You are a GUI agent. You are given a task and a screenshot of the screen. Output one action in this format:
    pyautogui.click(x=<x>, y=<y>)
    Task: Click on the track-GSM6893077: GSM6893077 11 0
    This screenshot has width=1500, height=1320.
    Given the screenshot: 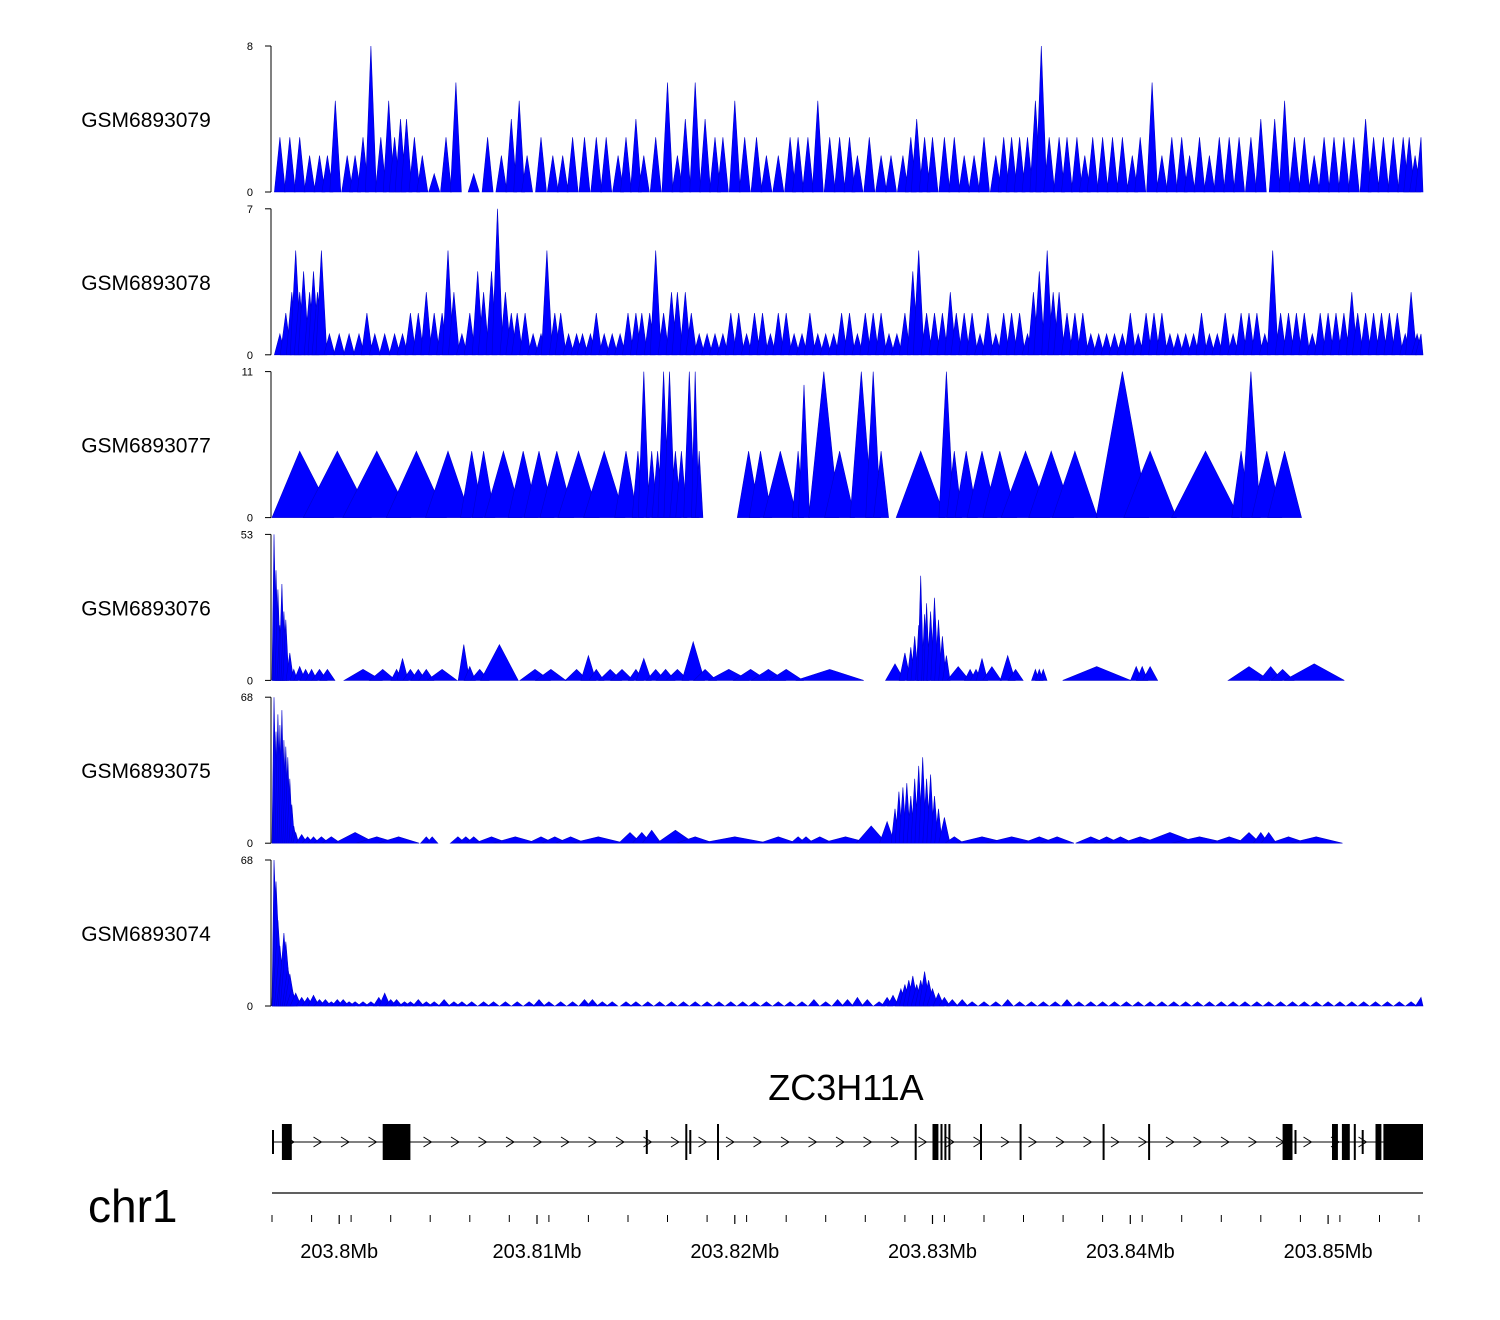 What is the action you would take?
    pyautogui.click(x=691, y=446)
    